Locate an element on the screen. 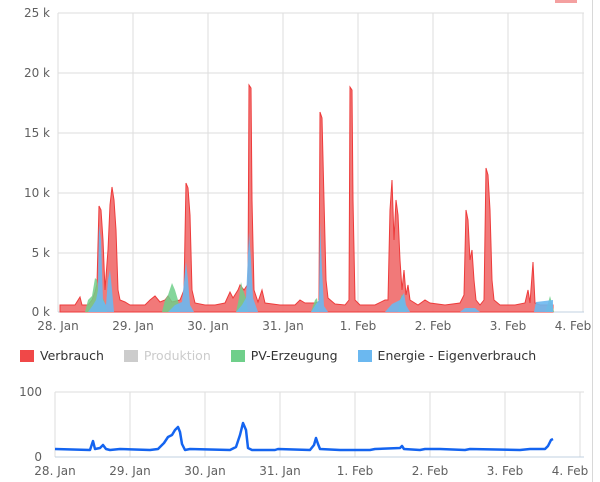  svg-text: 100 is located at coordinates (30, 392).